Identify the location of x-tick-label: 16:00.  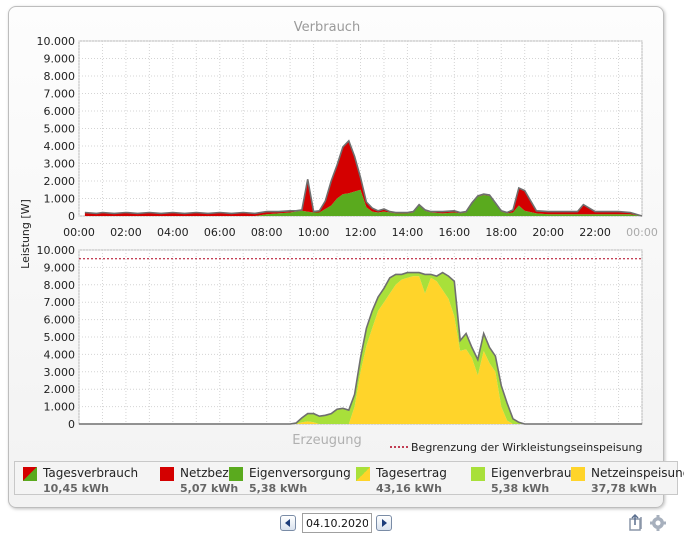
(454, 232).